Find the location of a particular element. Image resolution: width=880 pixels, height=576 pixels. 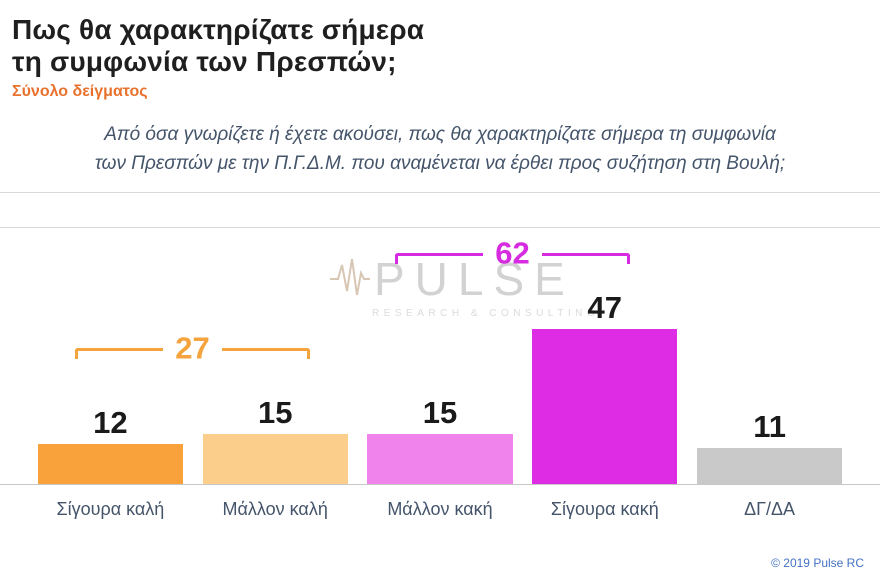

sum-bracket-bad: 62 is located at coordinates (513, 261).